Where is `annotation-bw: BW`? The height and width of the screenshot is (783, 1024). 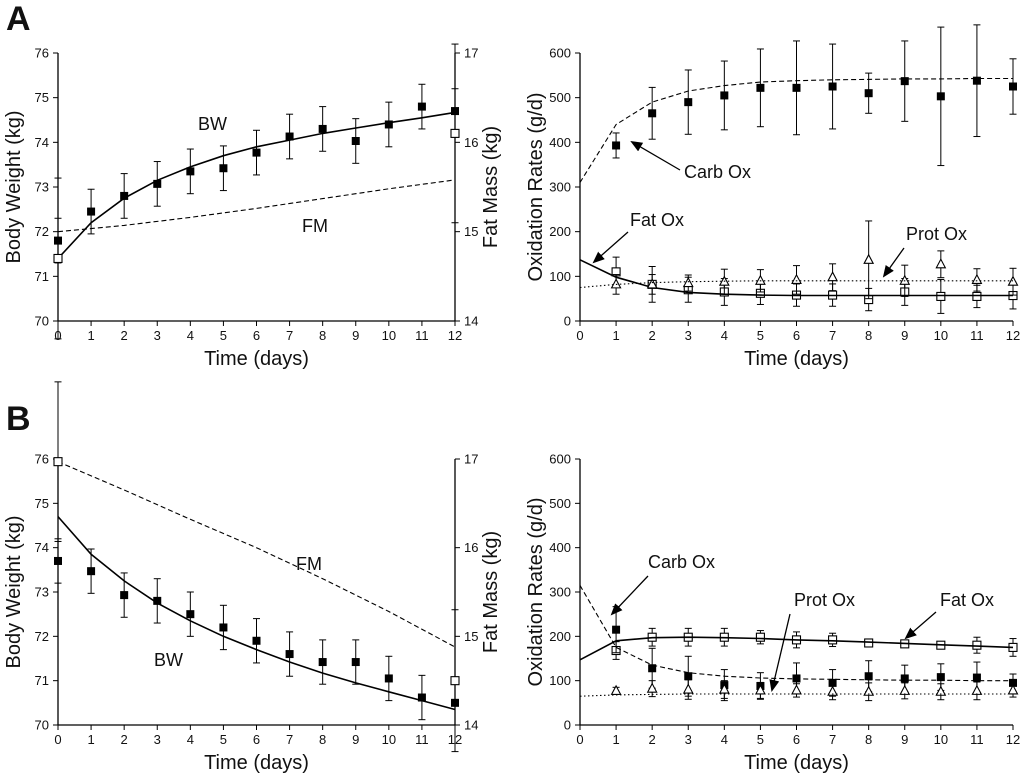 annotation-bw: BW is located at coordinates (212, 124).